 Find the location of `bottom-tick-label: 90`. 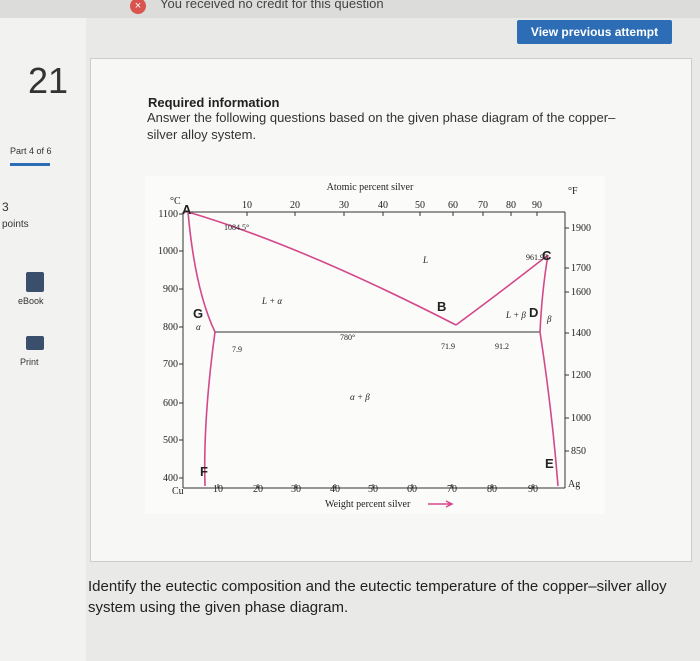

bottom-tick-label: 90 is located at coordinates (533, 489).